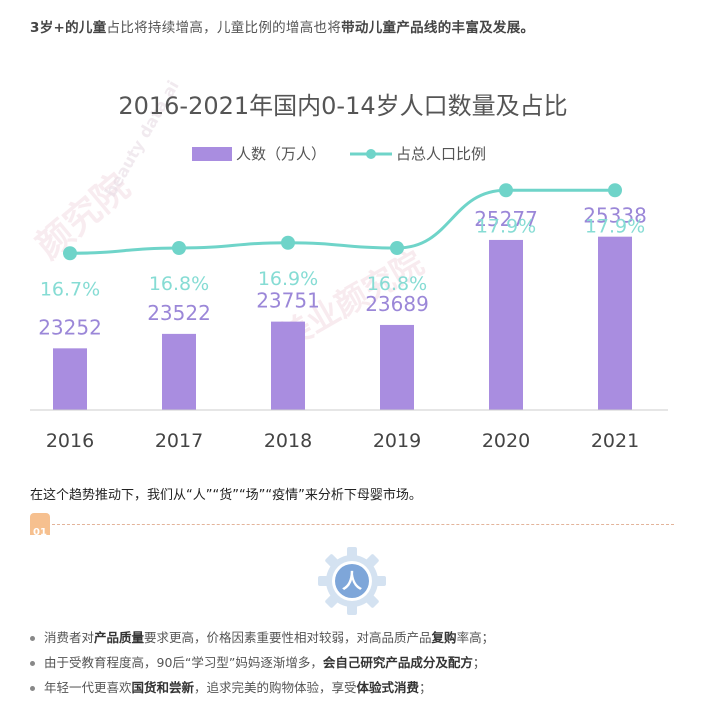 The height and width of the screenshot is (706, 715). I want to click on legend-bar-swatch, so click(212, 154).